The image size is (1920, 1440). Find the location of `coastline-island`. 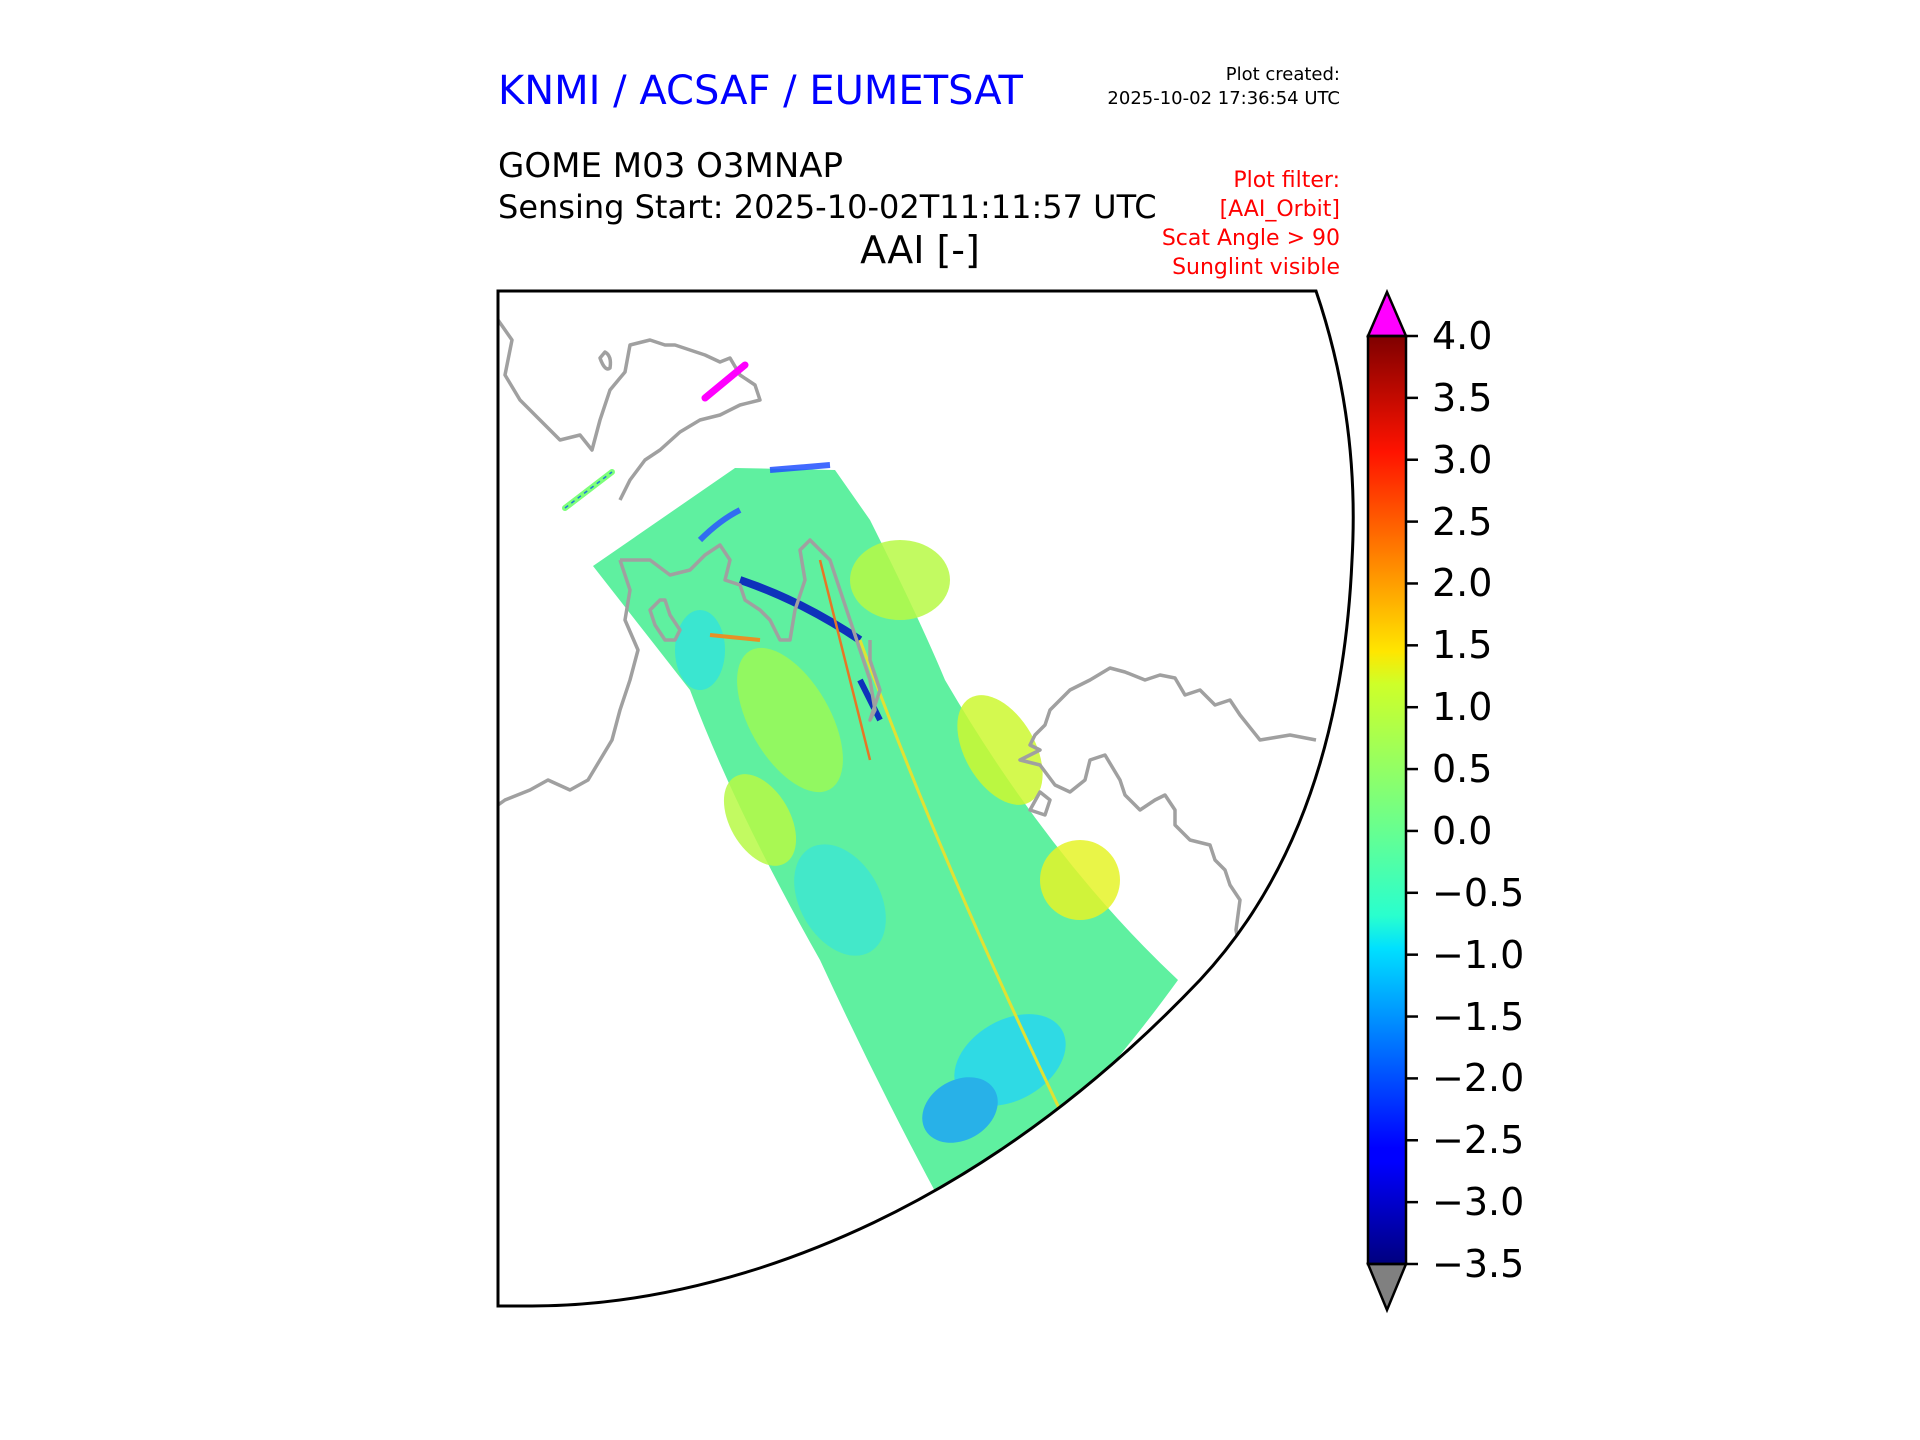

coastline-island is located at coordinates (605, 360).